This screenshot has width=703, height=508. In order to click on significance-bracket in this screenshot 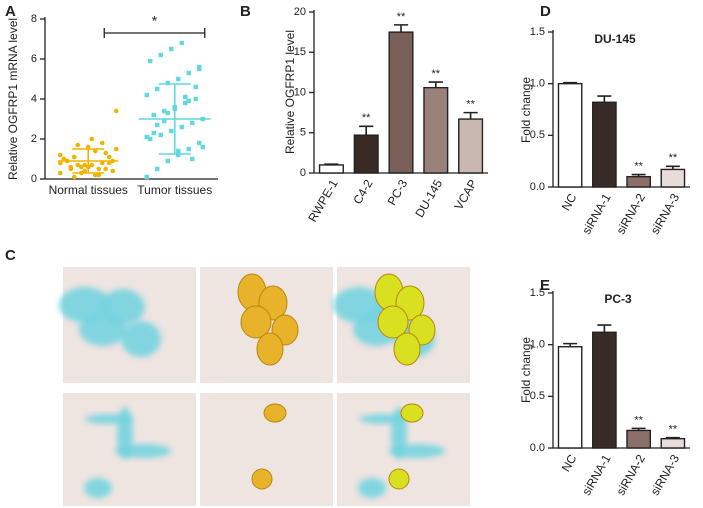, I will do `click(154, 33)`.